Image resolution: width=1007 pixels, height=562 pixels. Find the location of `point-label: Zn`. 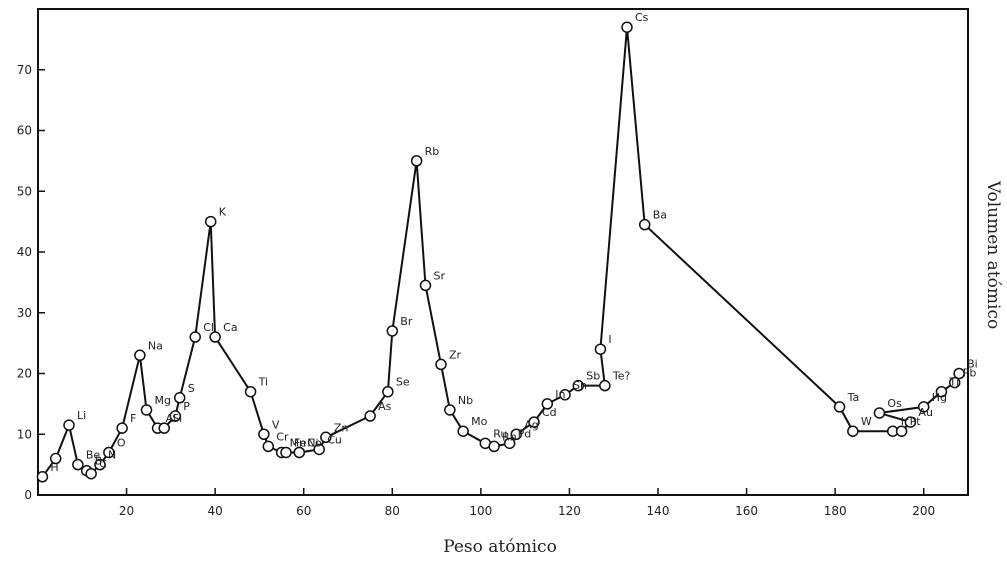

point-label: Zn is located at coordinates (341, 427).